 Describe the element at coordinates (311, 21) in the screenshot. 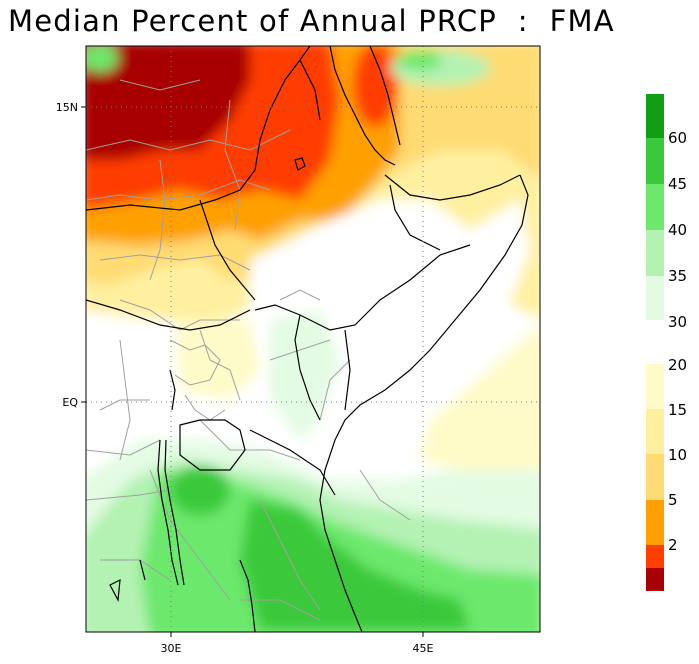

I see `map-title: Median Percent of Annual PRCP : FMA` at that location.